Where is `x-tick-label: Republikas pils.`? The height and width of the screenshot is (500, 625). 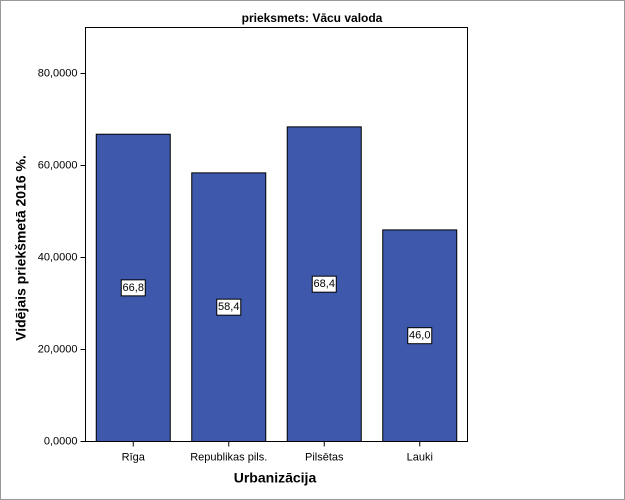
x-tick-label: Republikas pils. is located at coordinates (228, 457).